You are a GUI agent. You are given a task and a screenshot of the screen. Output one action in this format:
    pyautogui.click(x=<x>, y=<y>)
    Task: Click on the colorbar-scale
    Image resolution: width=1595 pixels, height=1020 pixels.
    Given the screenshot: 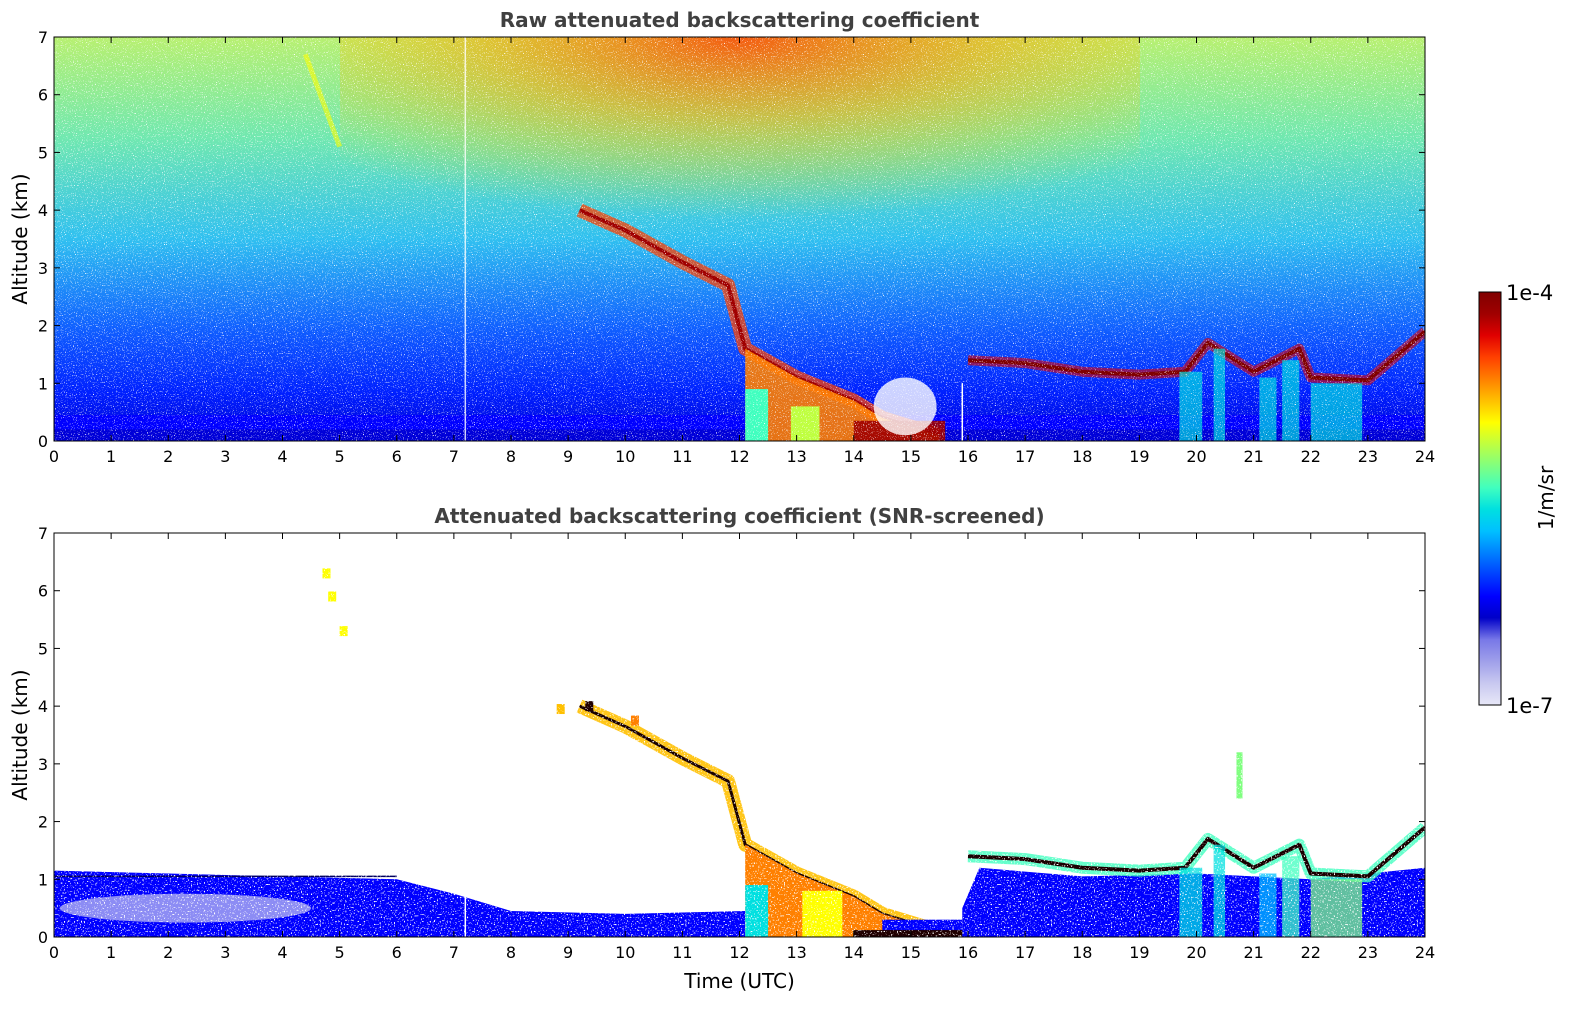 What is the action you would take?
    pyautogui.click(x=1490, y=498)
    